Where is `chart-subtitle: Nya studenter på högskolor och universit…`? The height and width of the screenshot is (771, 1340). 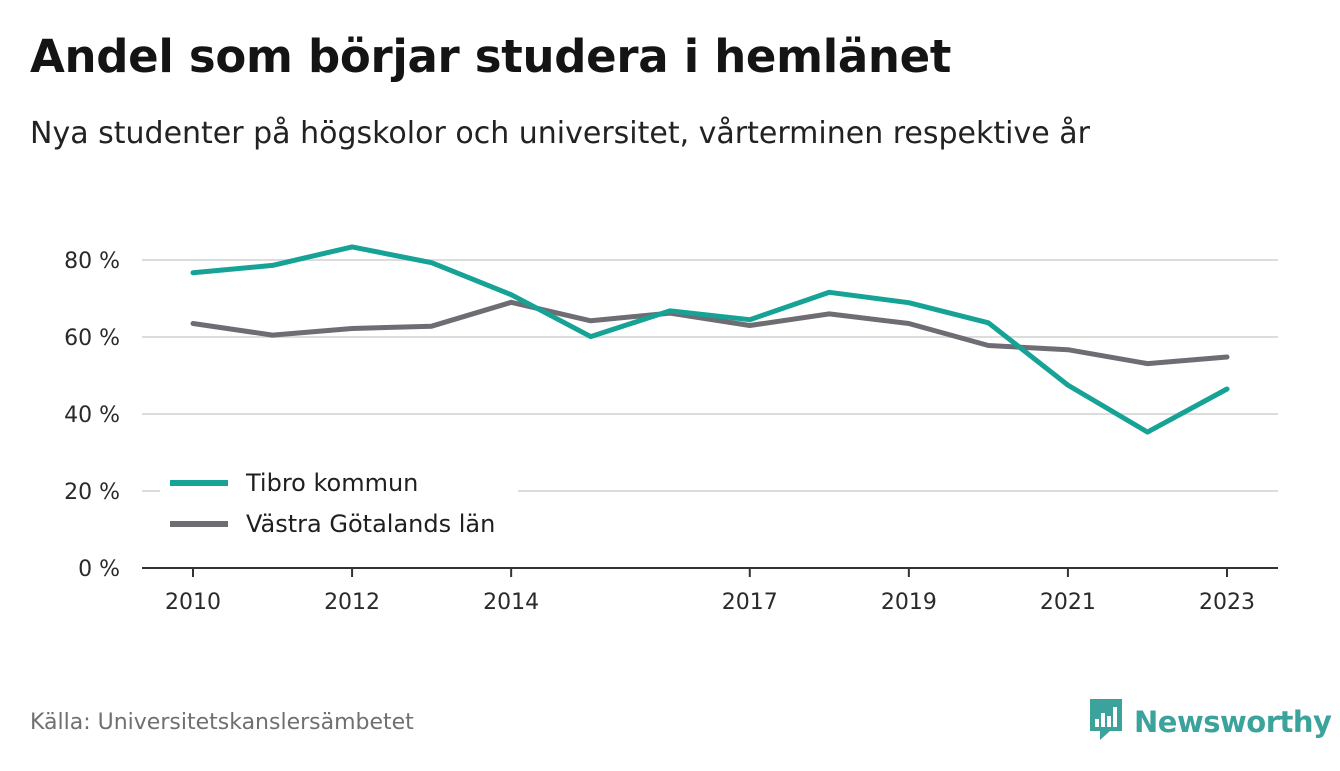 chart-subtitle: Nya studenter på högskolor och universit… is located at coordinates (560, 133).